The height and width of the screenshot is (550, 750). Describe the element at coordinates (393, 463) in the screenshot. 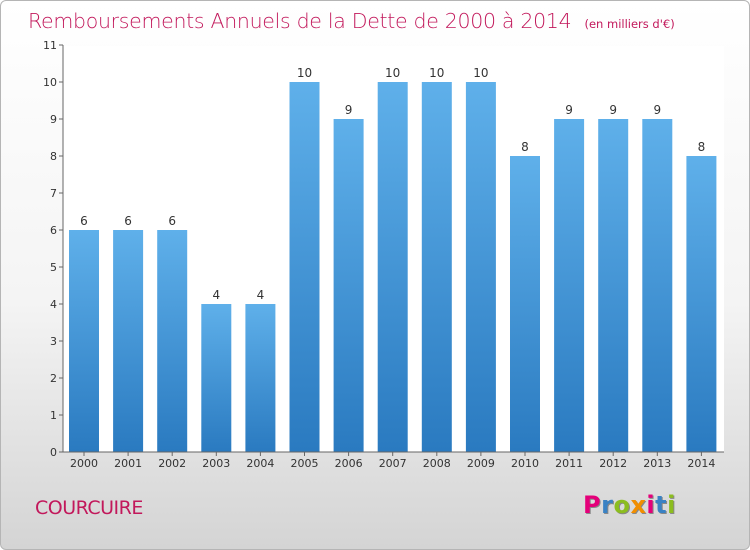

I see `x-tick-label-2007: 2007` at that location.